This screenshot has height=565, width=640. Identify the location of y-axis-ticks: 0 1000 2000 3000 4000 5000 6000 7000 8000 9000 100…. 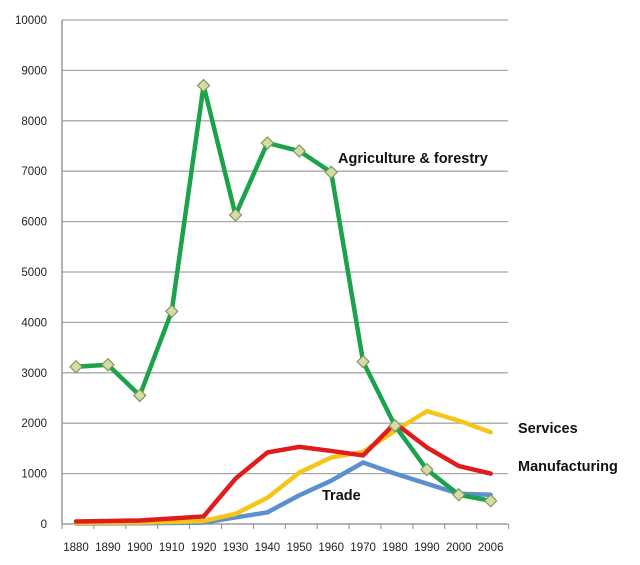
(31, 273).